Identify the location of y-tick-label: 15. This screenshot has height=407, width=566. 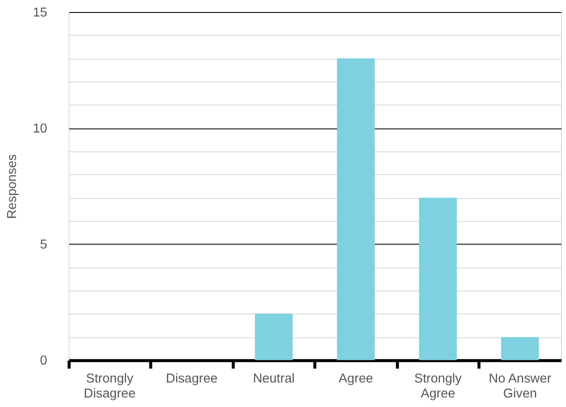
(40, 12).